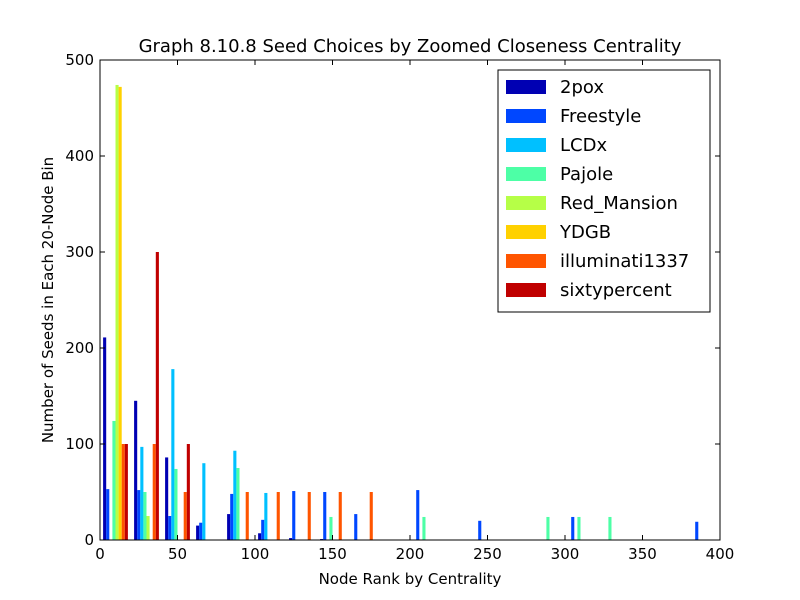 The width and height of the screenshot is (800, 600). I want to click on legend-swatch-Red_Mansion, so click(526, 203).